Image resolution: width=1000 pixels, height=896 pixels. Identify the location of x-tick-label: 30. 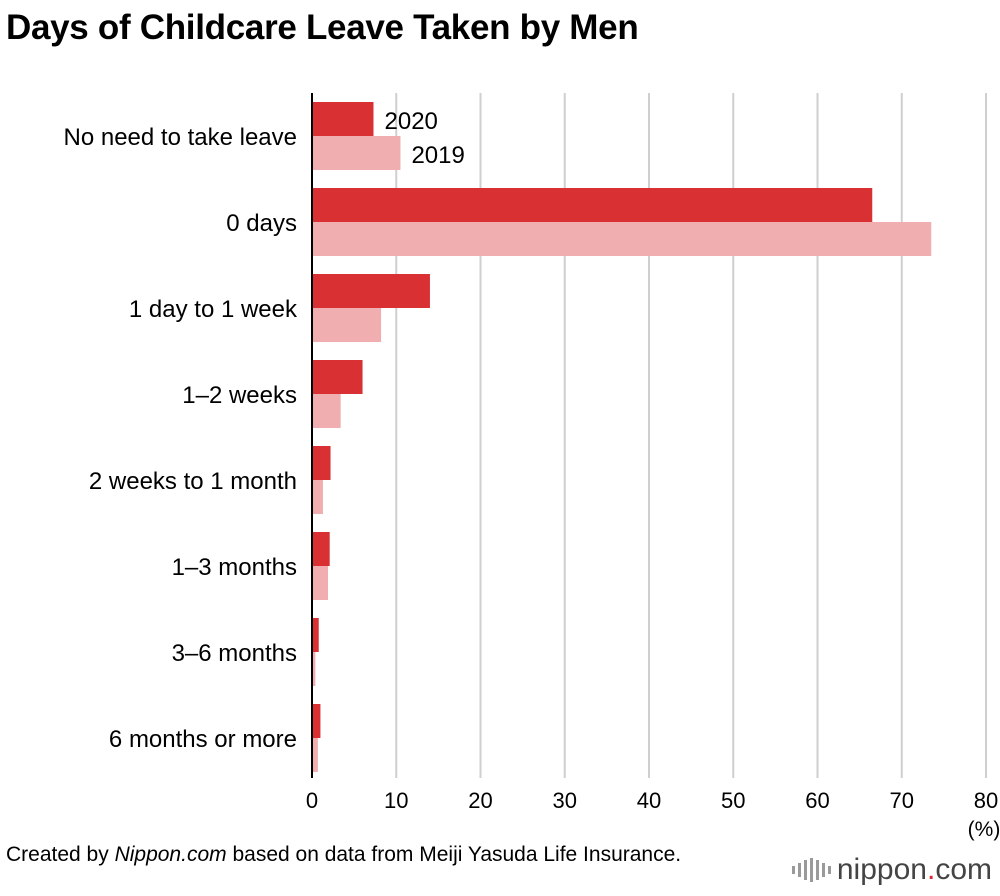
(565, 800).